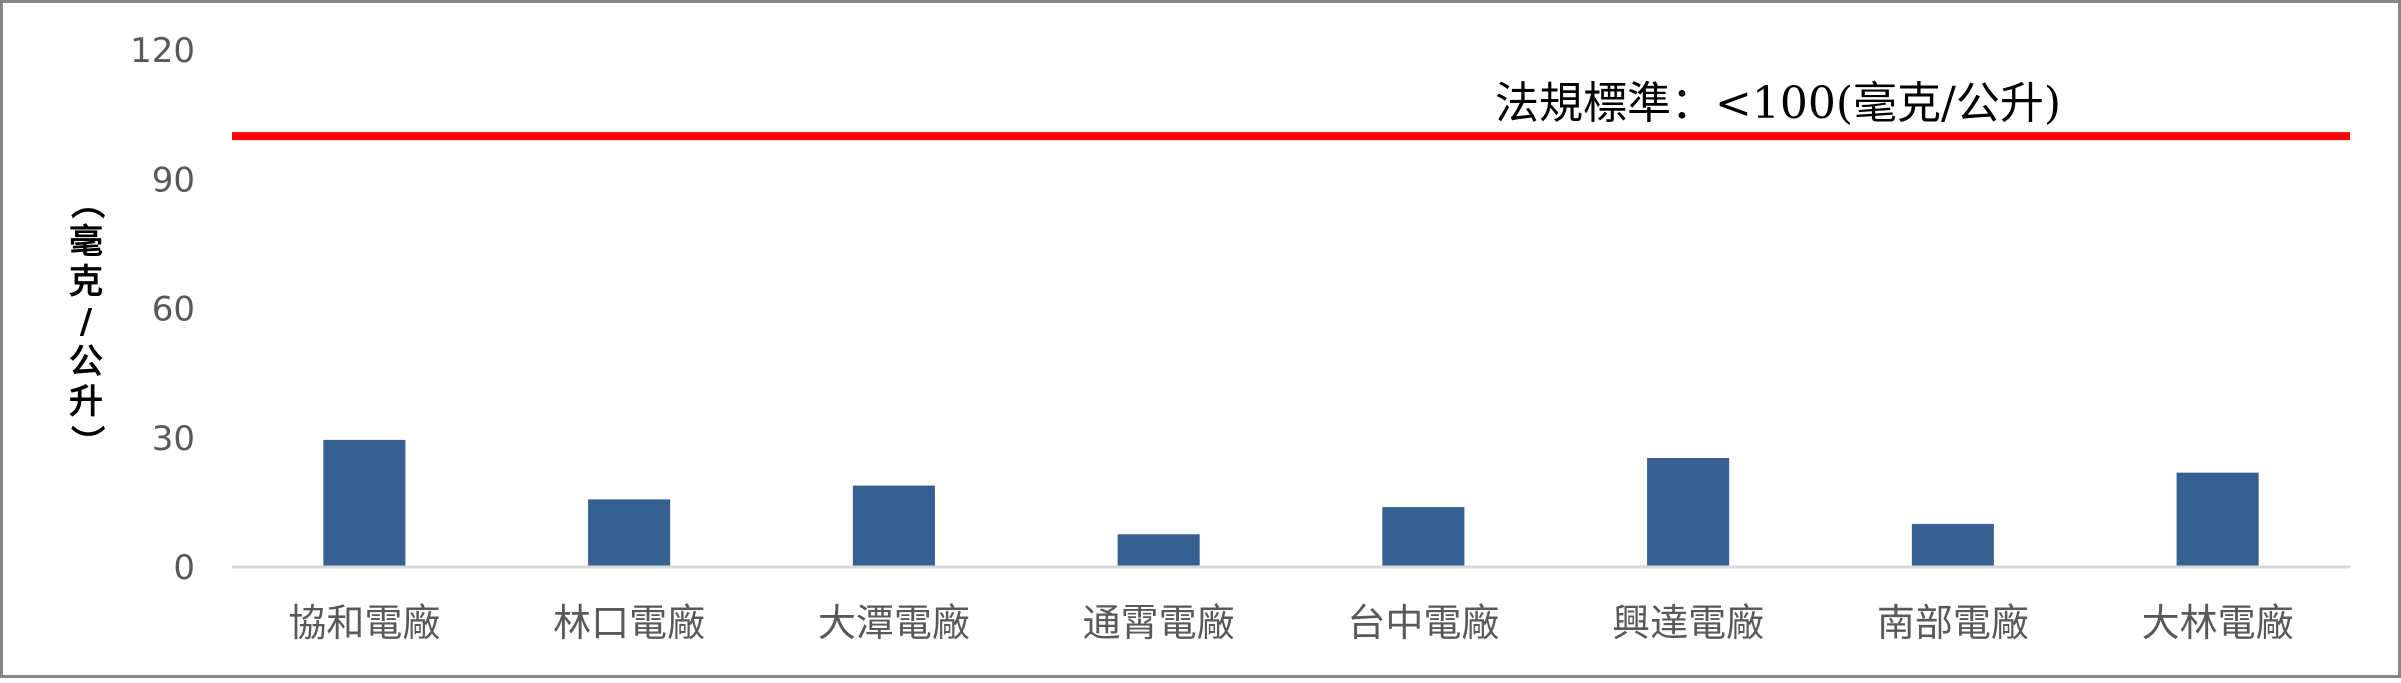 This screenshot has width=2401, height=683. What do you see at coordinates (173, 180) in the screenshot?
I see `y-tick-label: 90` at bounding box center [173, 180].